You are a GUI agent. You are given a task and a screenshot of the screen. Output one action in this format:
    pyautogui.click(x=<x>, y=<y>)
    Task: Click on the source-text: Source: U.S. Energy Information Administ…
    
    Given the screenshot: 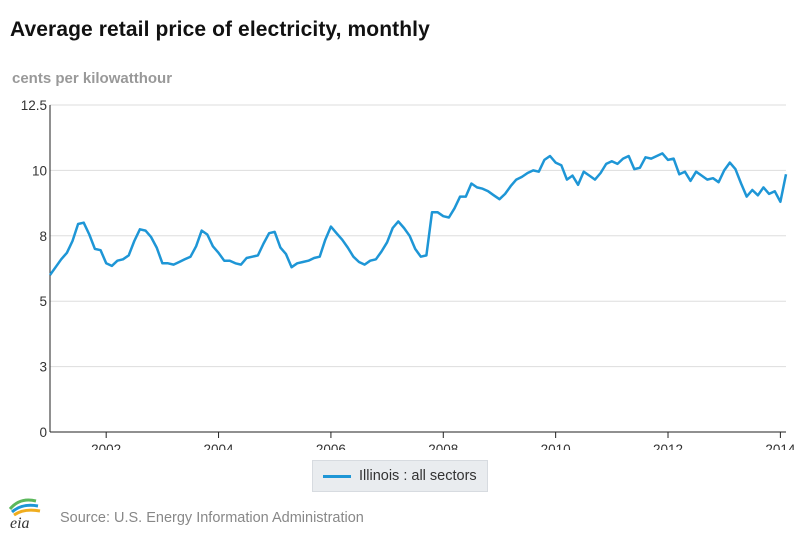 What is the action you would take?
    pyautogui.click(x=212, y=518)
    